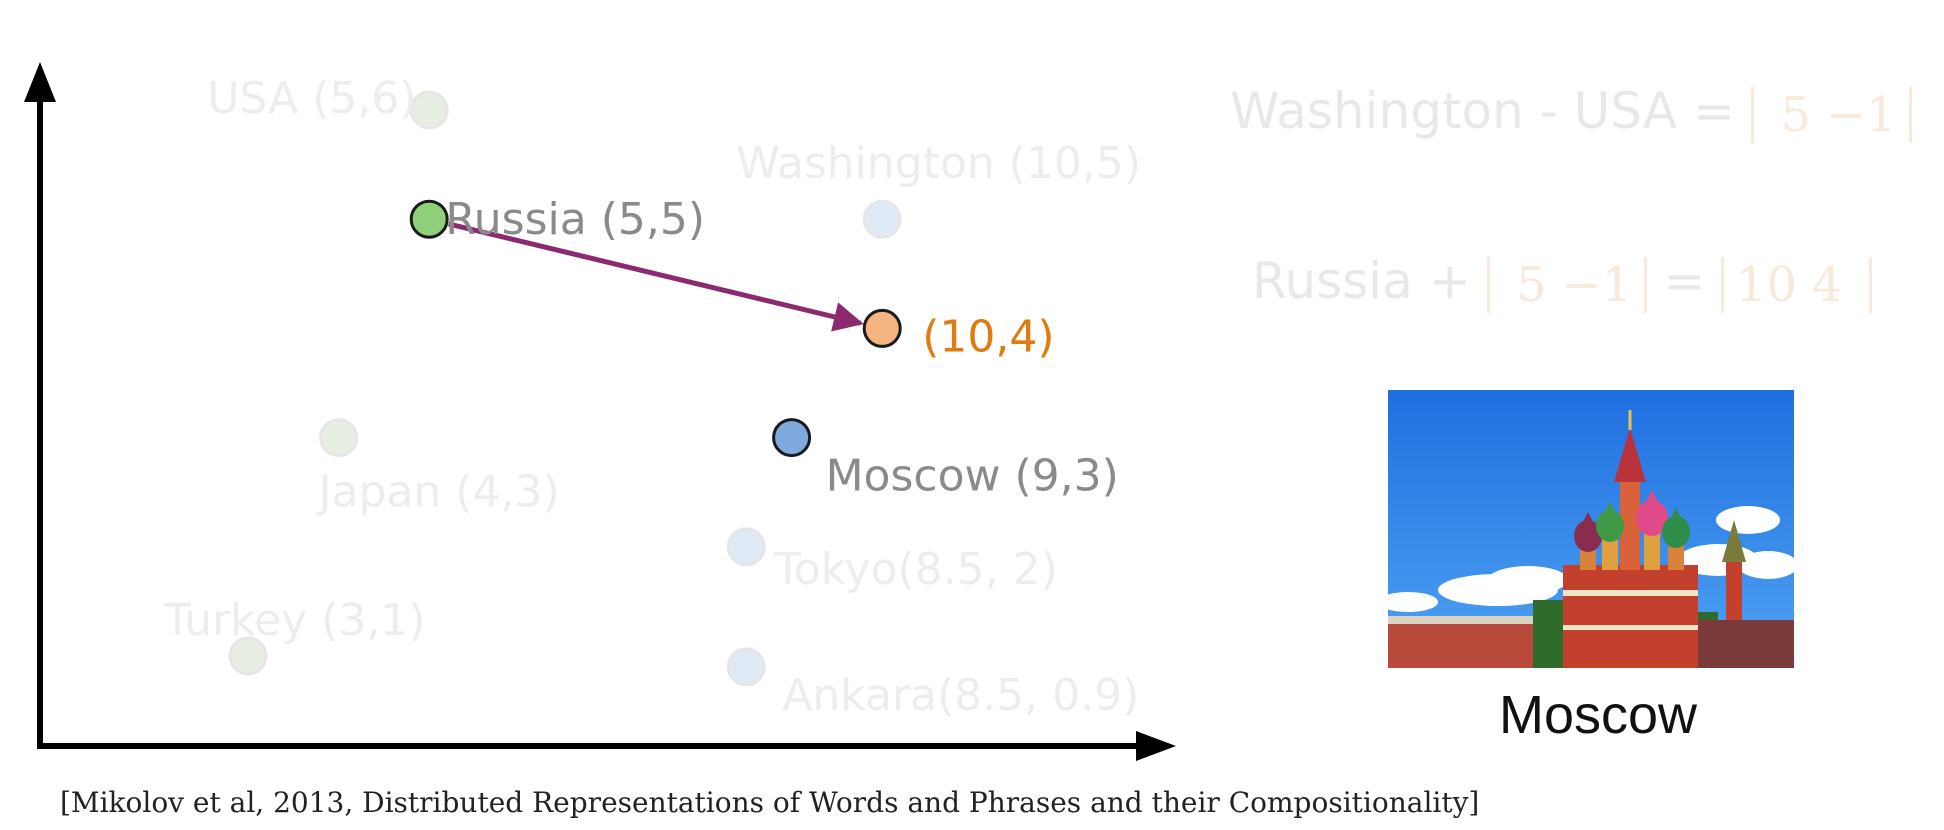 The image size is (1944, 830). What do you see at coordinates (988, 336) in the screenshot?
I see `point-label: (10,4)` at bounding box center [988, 336].